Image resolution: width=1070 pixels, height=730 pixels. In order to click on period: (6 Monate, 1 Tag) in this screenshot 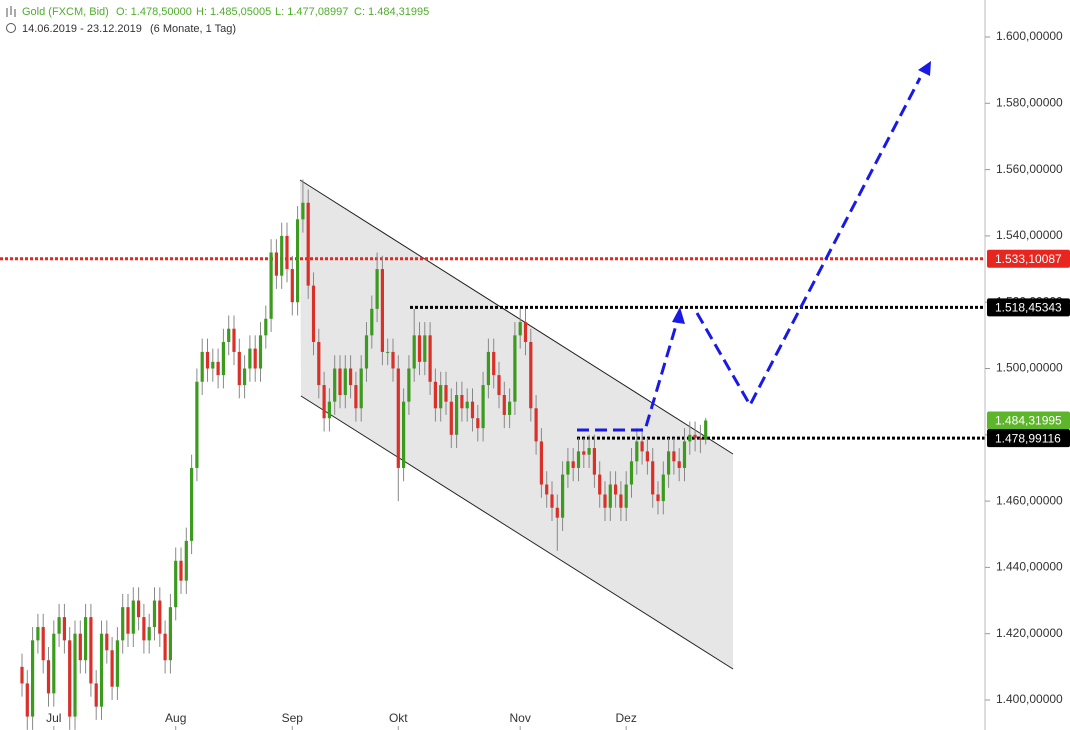, I will do `click(193, 29)`.